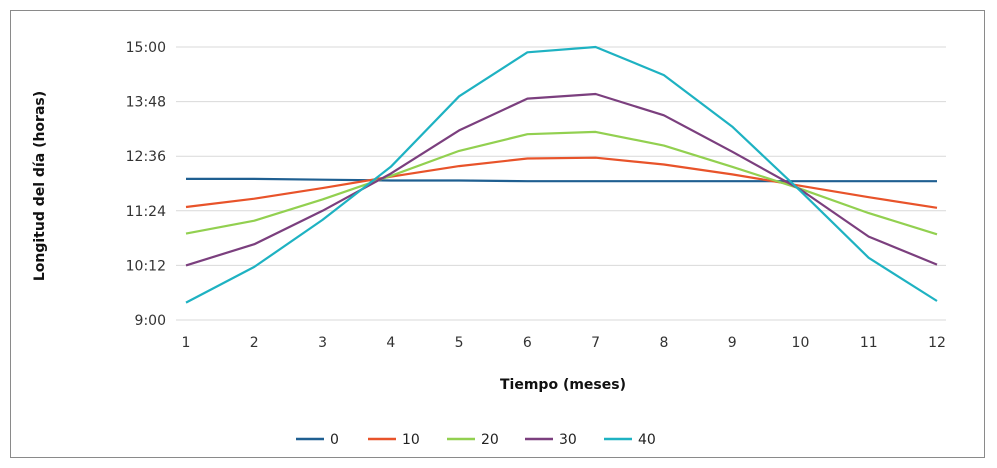  I want to click on x-tick-label: 6, so click(527, 343).